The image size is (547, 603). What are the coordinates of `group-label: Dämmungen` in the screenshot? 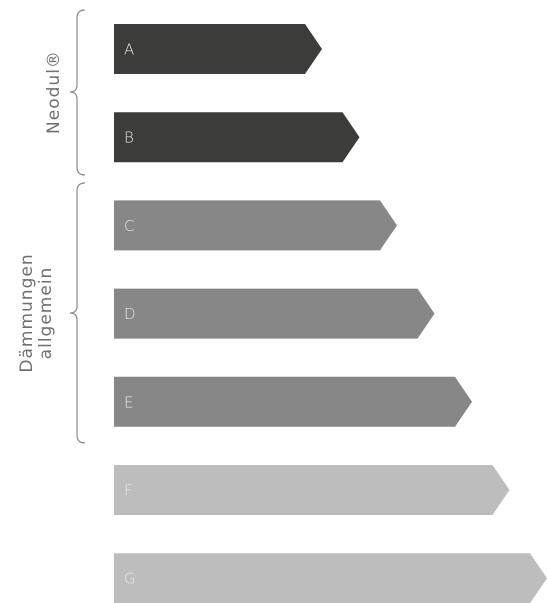 It's located at (27, 312).